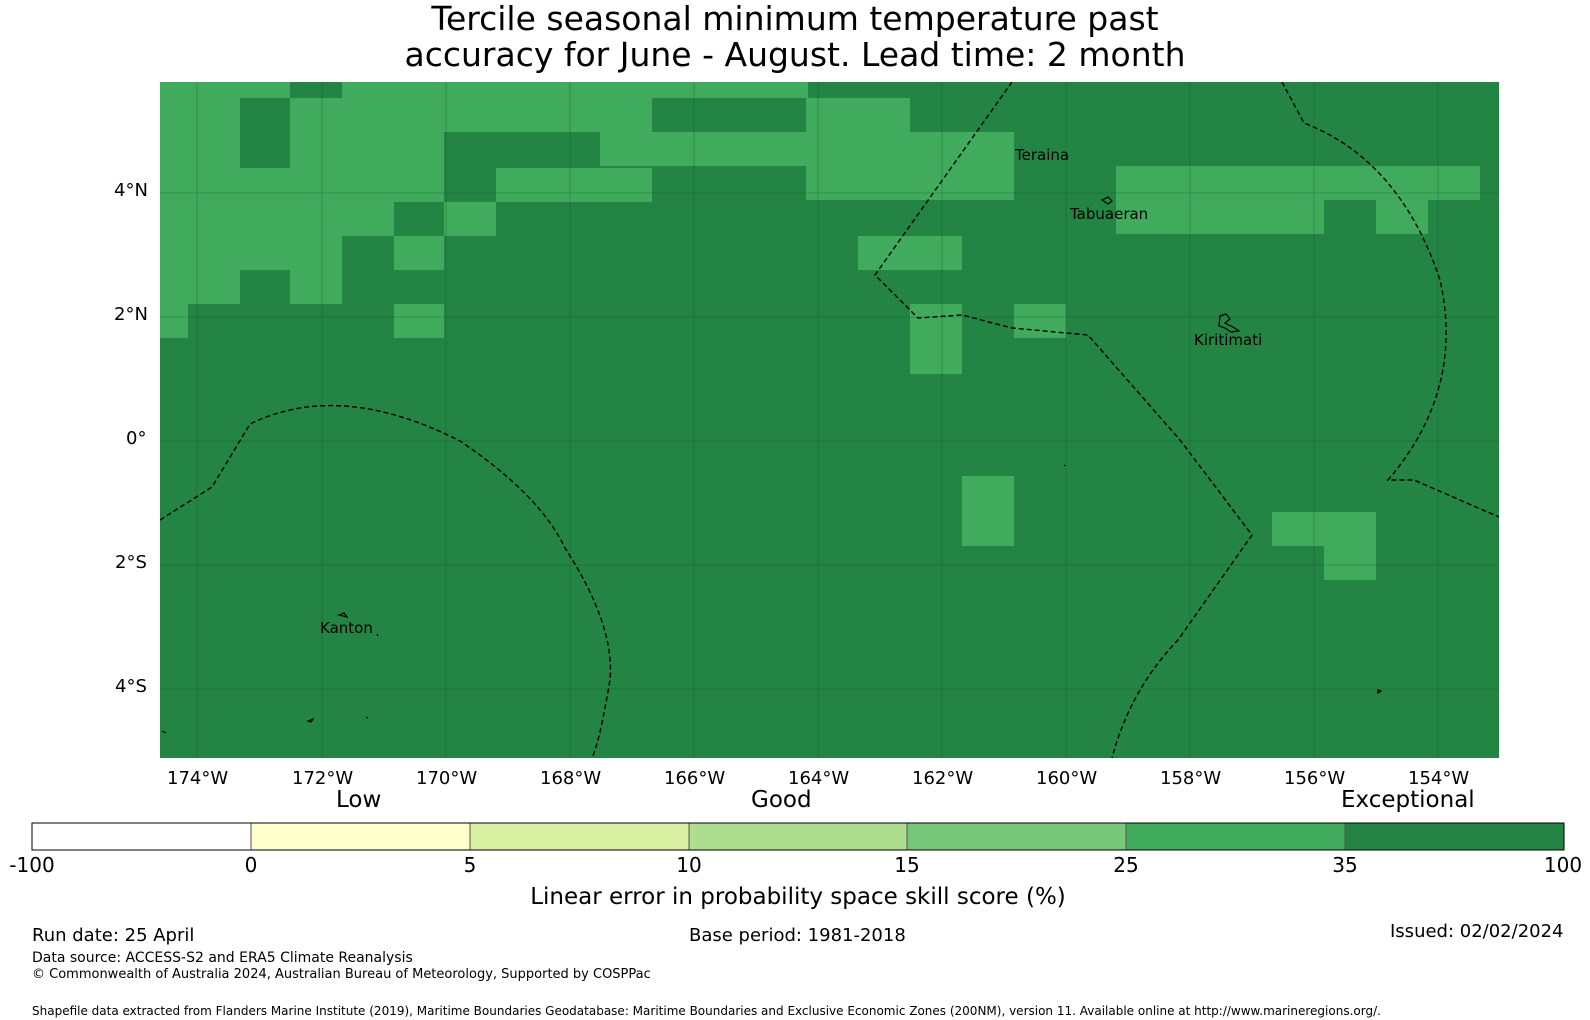 This screenshot has height=1020, width=1590. Describe the element at coordinates (1106, 200) in the screenshot. I see `tabuaeran-island-icon` at that location.